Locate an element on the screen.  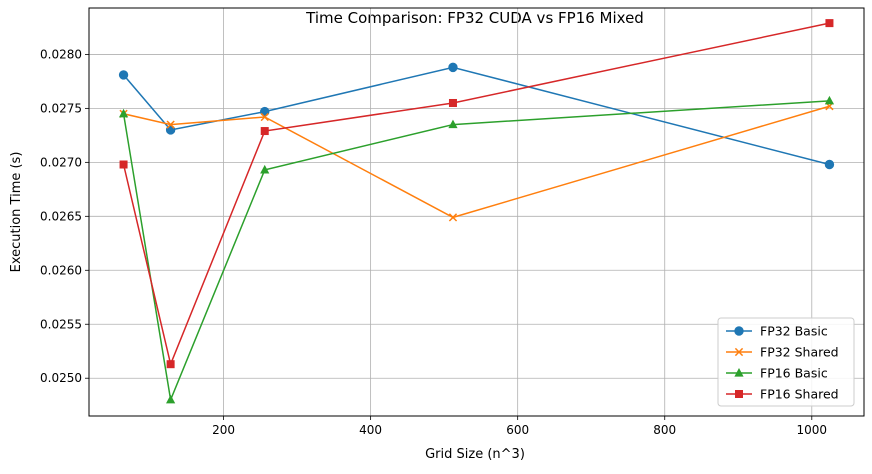
x-tick-label: 600 is located at coordinates (517, 430).